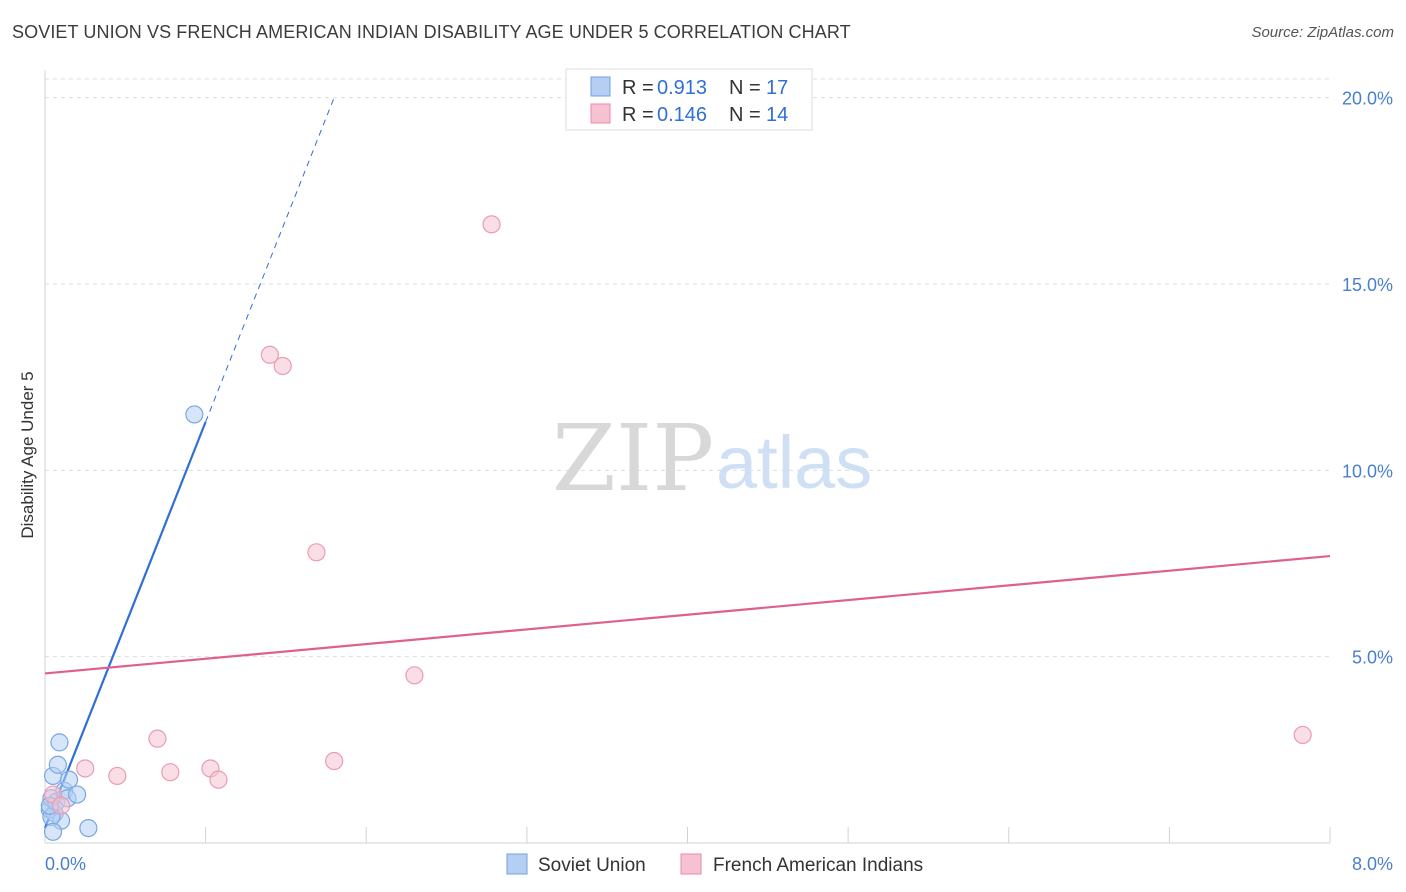  I want to click on legend-swatch-french-american-indians, so click(600, 113).